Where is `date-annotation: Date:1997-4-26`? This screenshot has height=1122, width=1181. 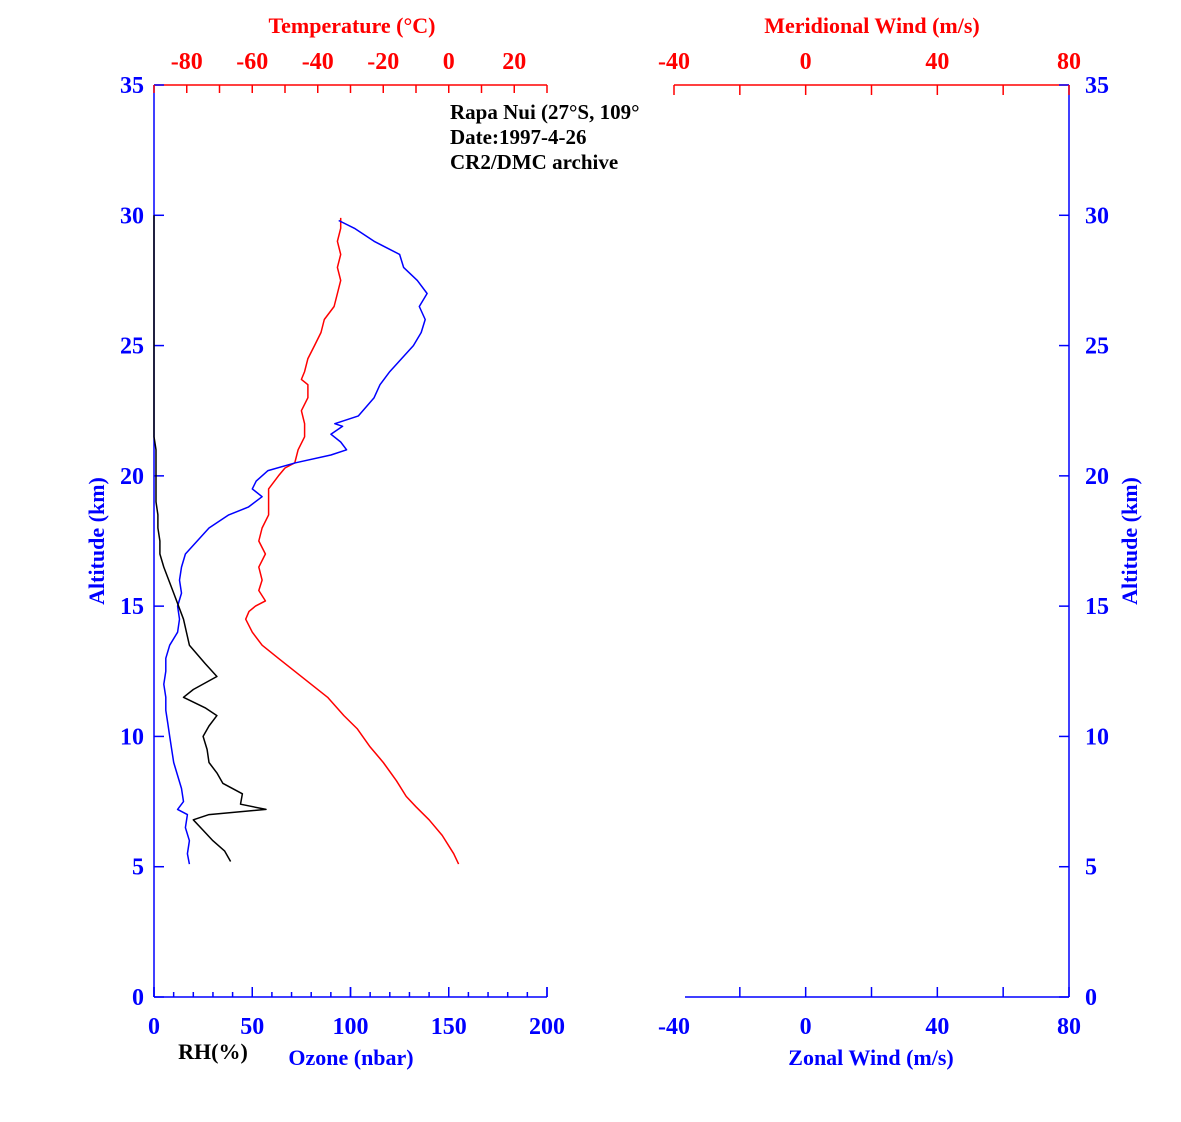 date-annotation: Date:1997-4-26 is located at coordinates (518, 137).